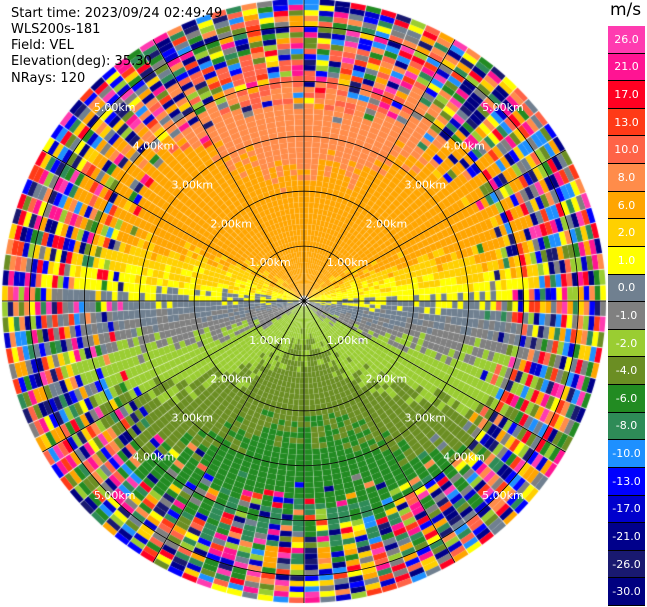 The height and width of the screenshot is (607, 647). I want to click on colorbar-tick-label: -4.0, so click(626, 371).